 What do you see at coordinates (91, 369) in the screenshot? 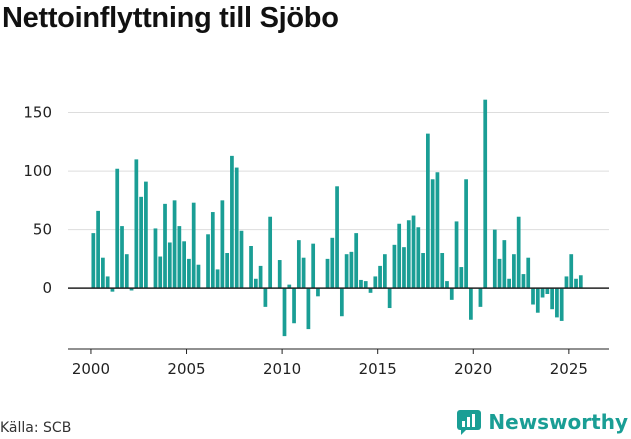
I see `x-tick-label: 2000` at bounding box center [91, 369].